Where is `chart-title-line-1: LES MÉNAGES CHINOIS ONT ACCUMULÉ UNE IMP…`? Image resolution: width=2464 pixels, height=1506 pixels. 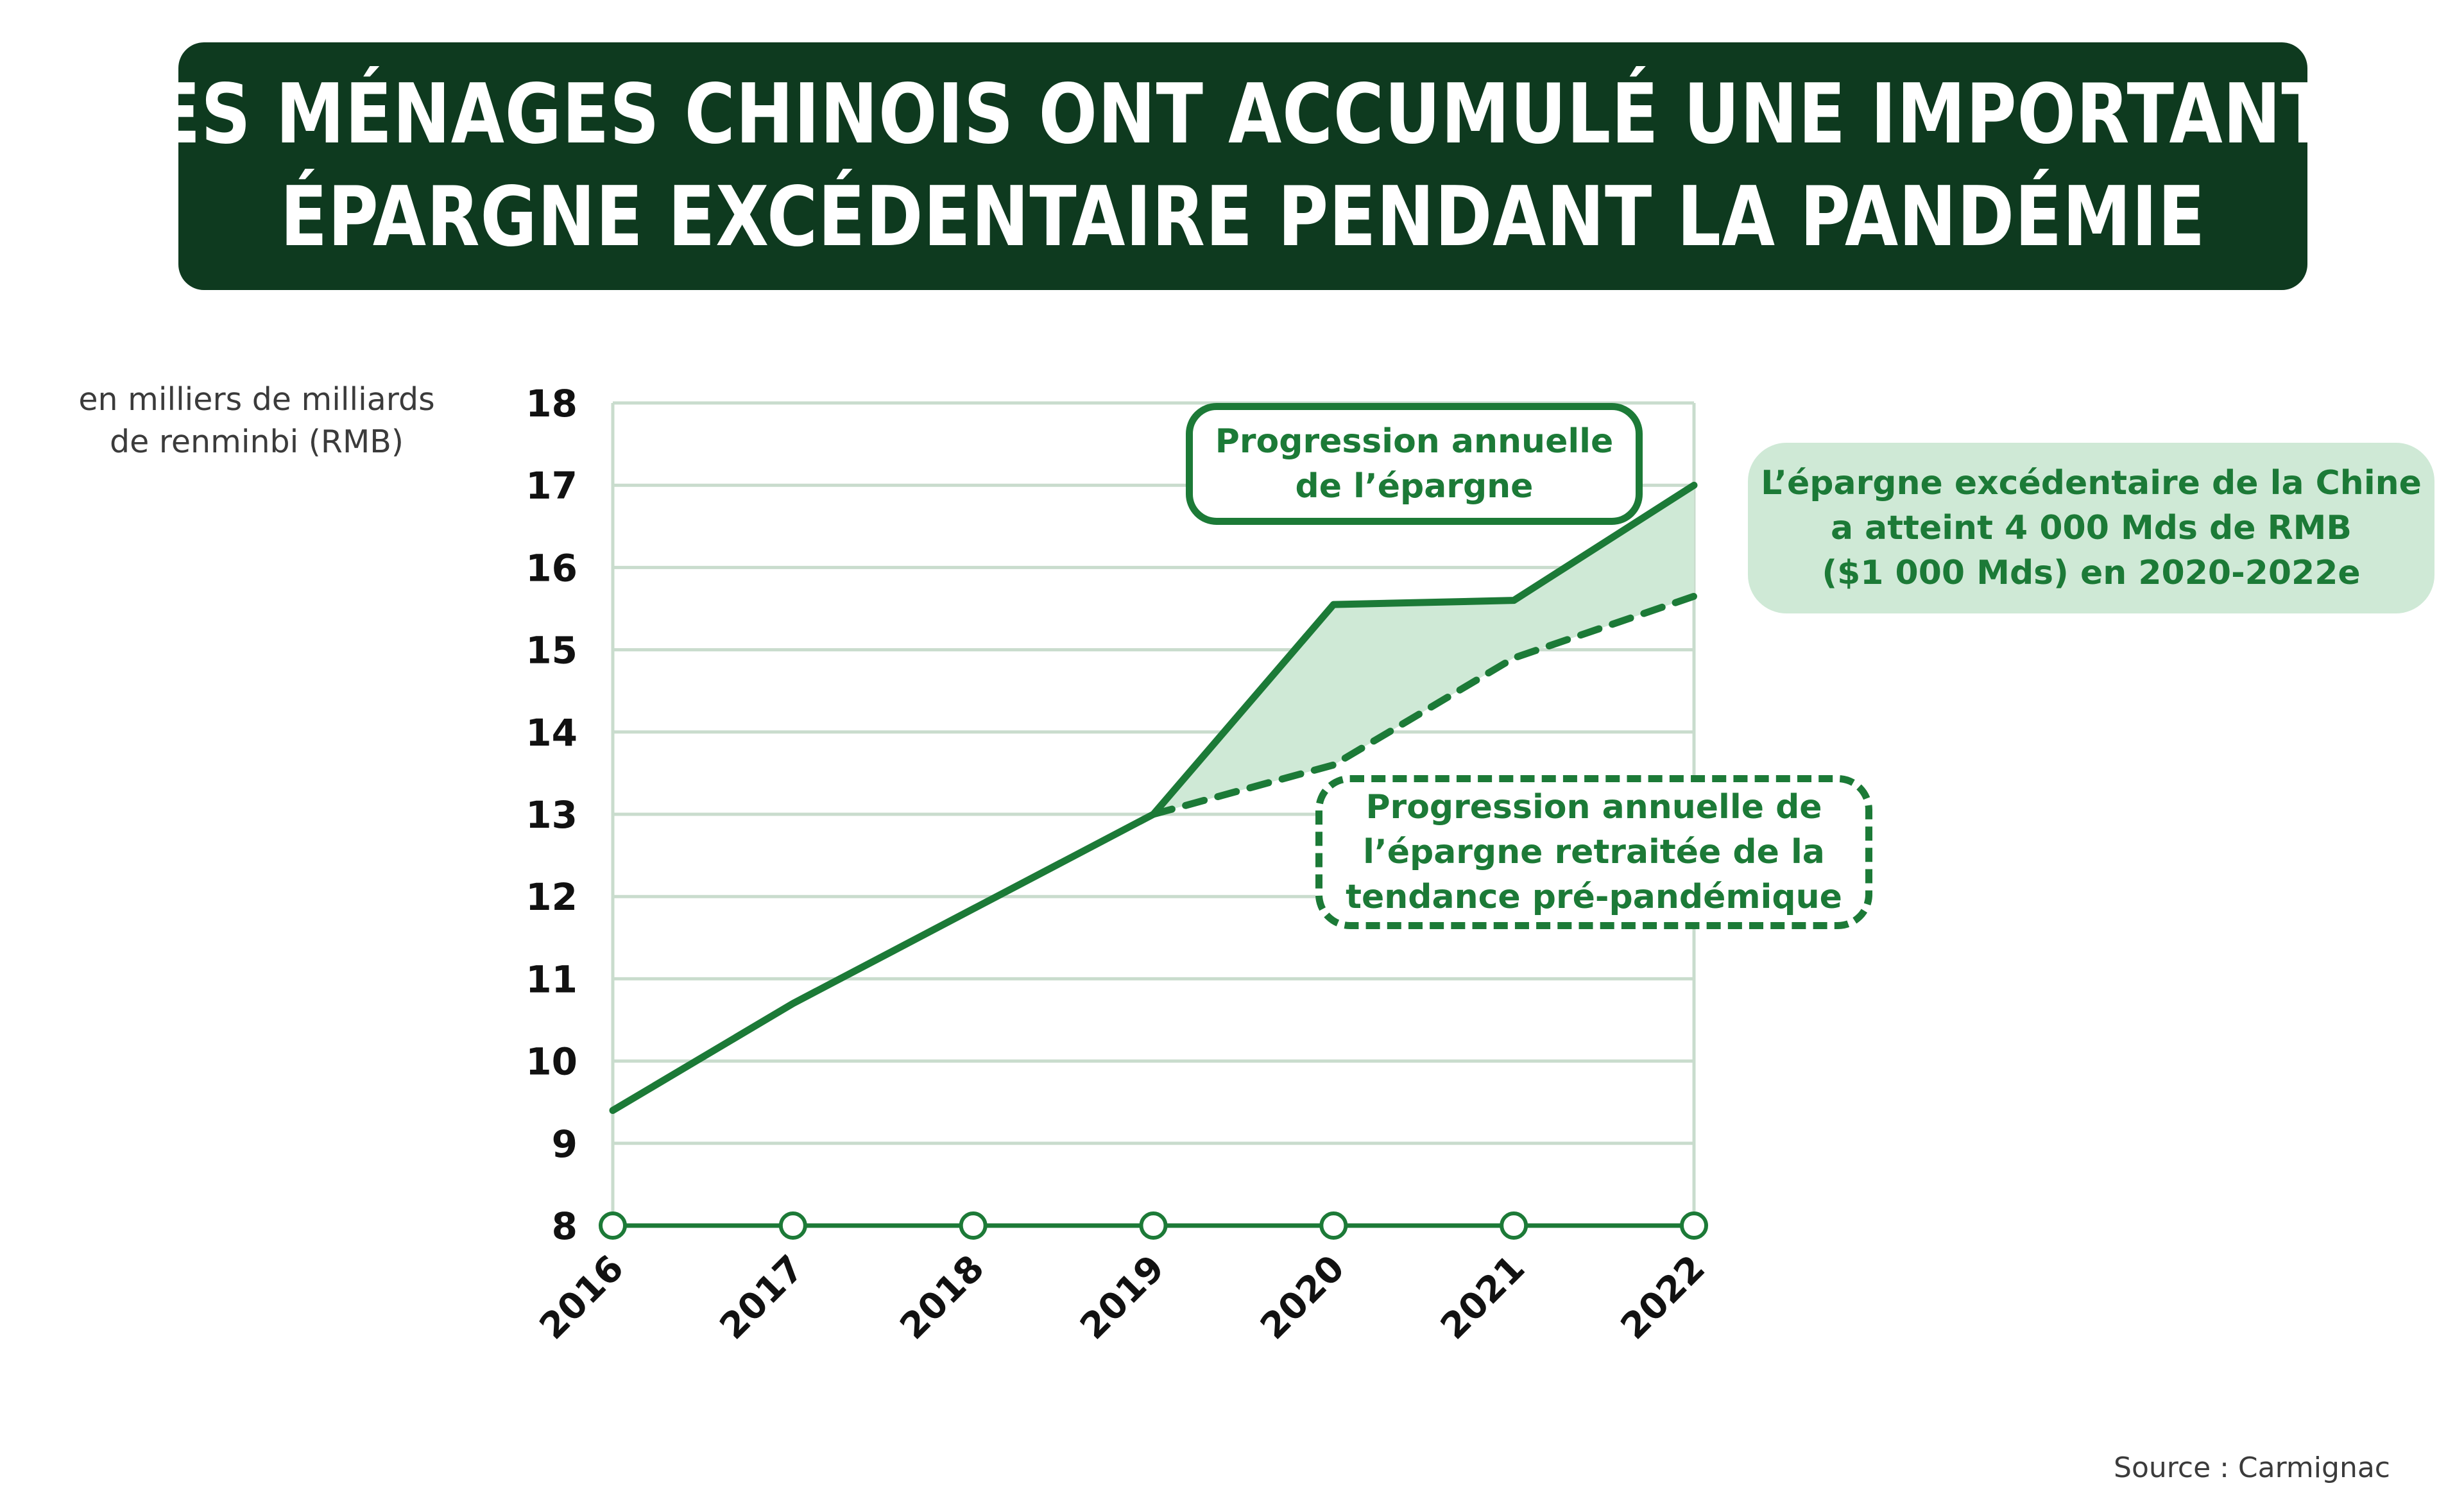 chart-title-line-1: LES MÉNAGES CHINOIS ONT ACCUMULÉ UNE IMP… is located at coordinates (1243, 114).